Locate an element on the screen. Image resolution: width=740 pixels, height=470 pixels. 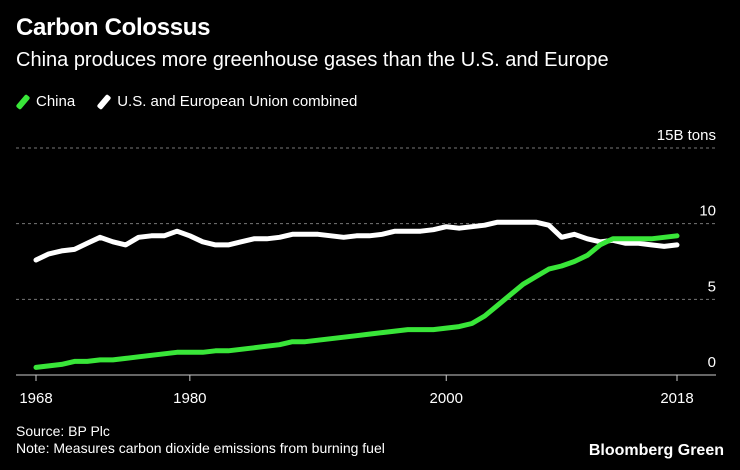
x-tick-label-1: 1980 is located at coordinates (189, 398).